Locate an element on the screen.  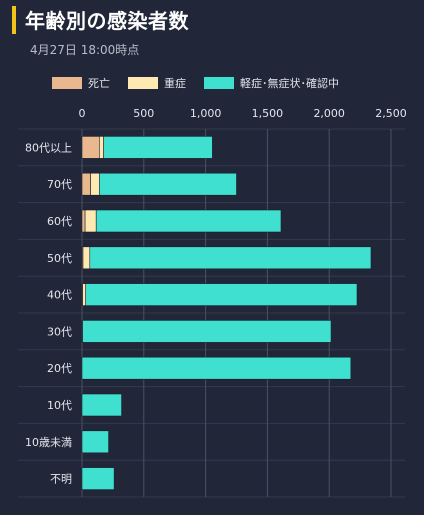
legend-item-severe: 重症 is located at coordinates (157, 83).